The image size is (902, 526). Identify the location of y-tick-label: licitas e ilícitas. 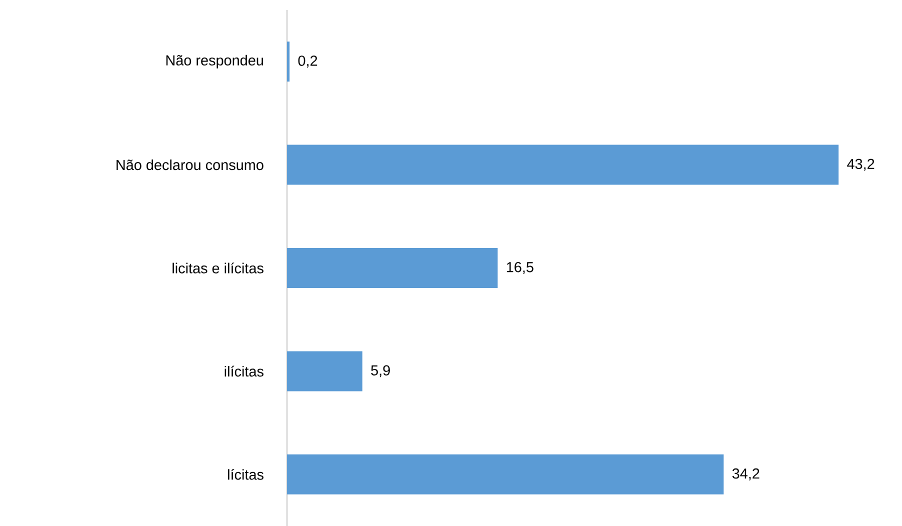
(218, 268).